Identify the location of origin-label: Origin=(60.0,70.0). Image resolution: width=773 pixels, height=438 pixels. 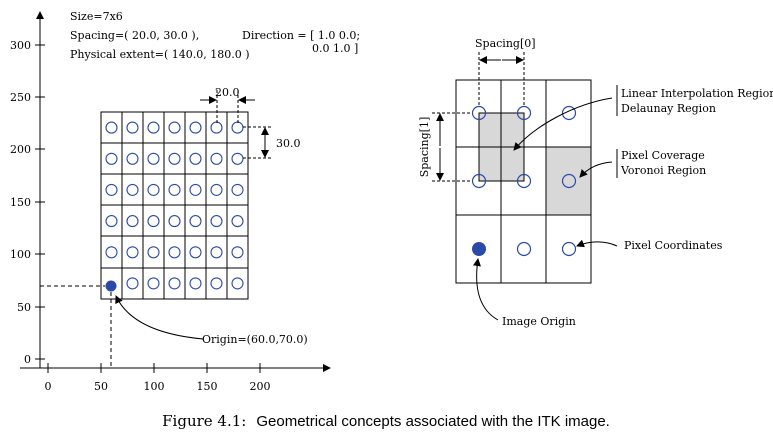
(255, 339).